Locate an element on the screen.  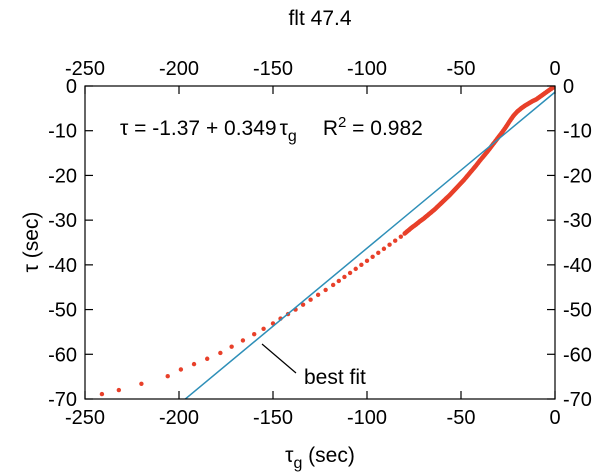
equation-plus: + is located at coordinates (212, 128).